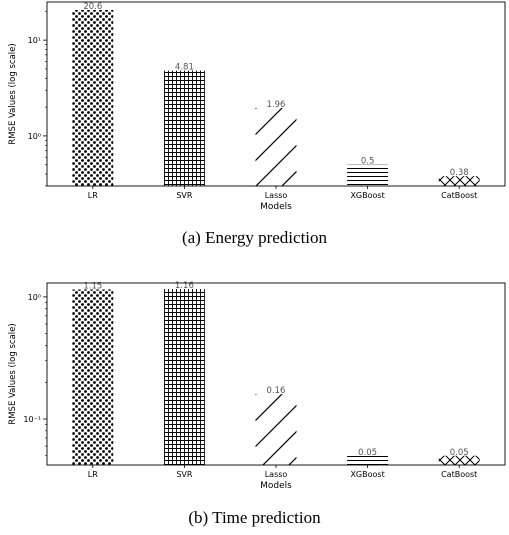  I want to click on bar-value-label: 1.96, so click(276, 105).